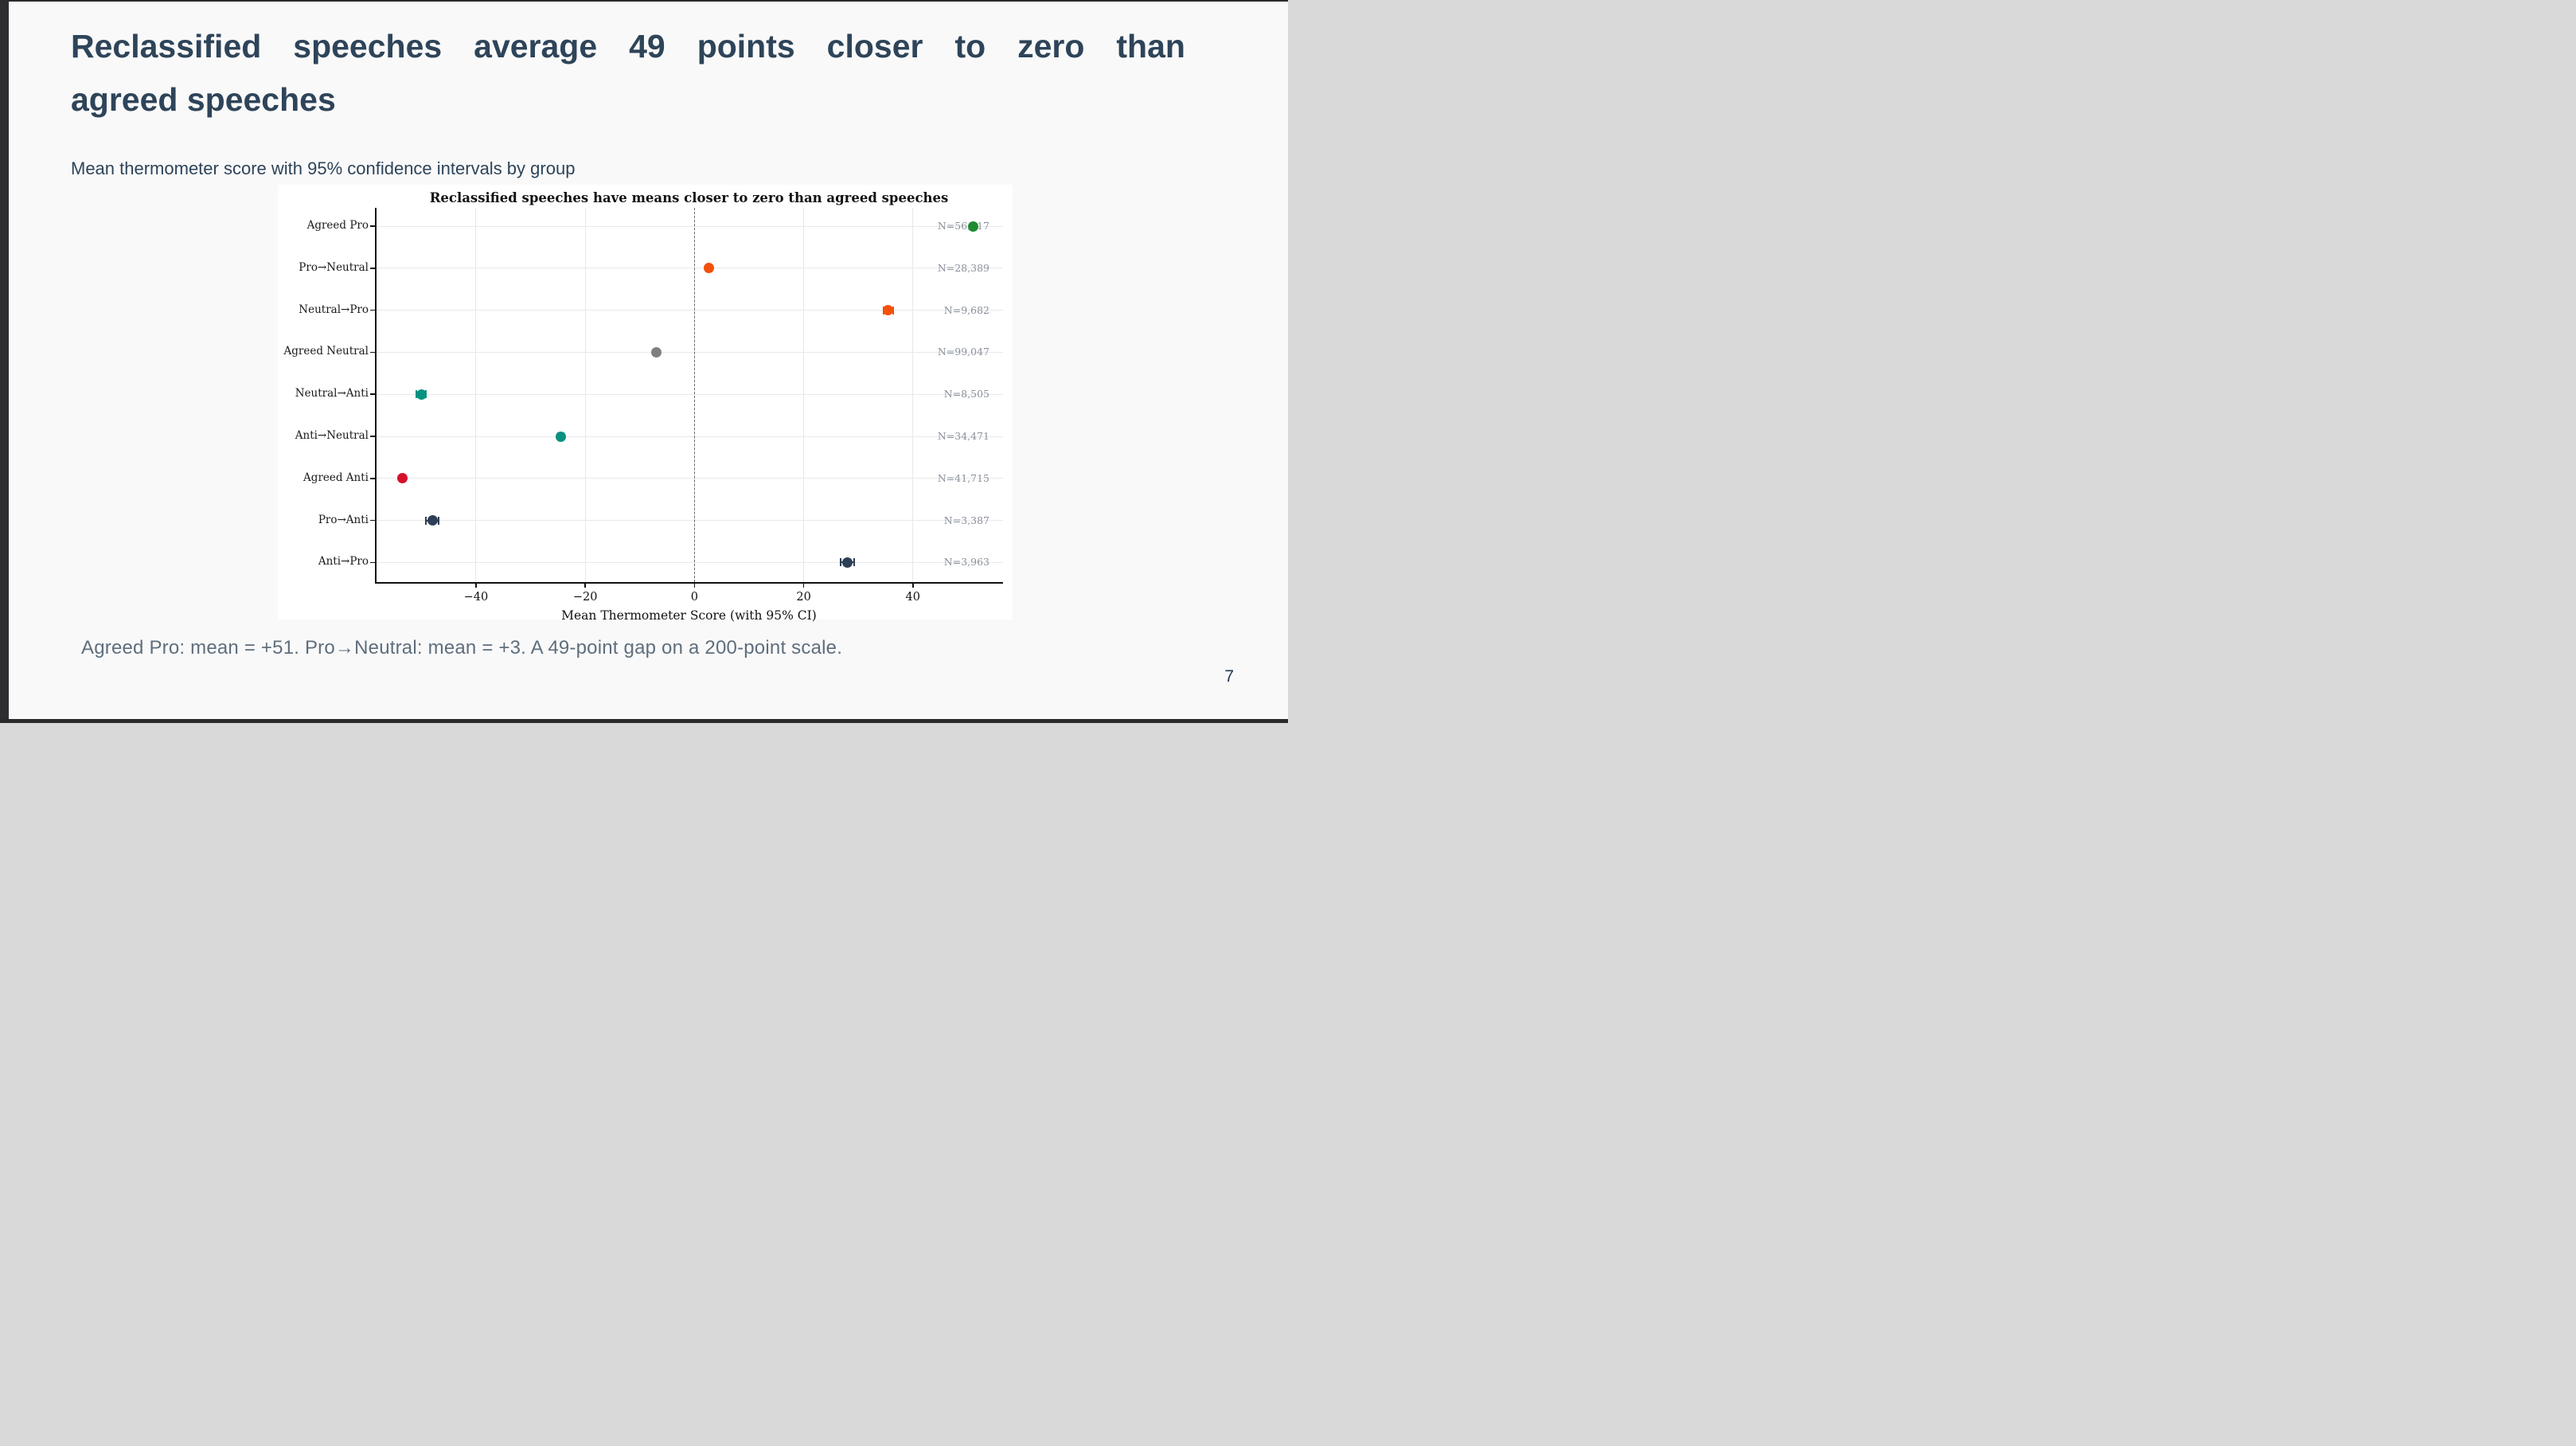  I want to click on y-category-label: Agreed Pro, so click(337, 225).